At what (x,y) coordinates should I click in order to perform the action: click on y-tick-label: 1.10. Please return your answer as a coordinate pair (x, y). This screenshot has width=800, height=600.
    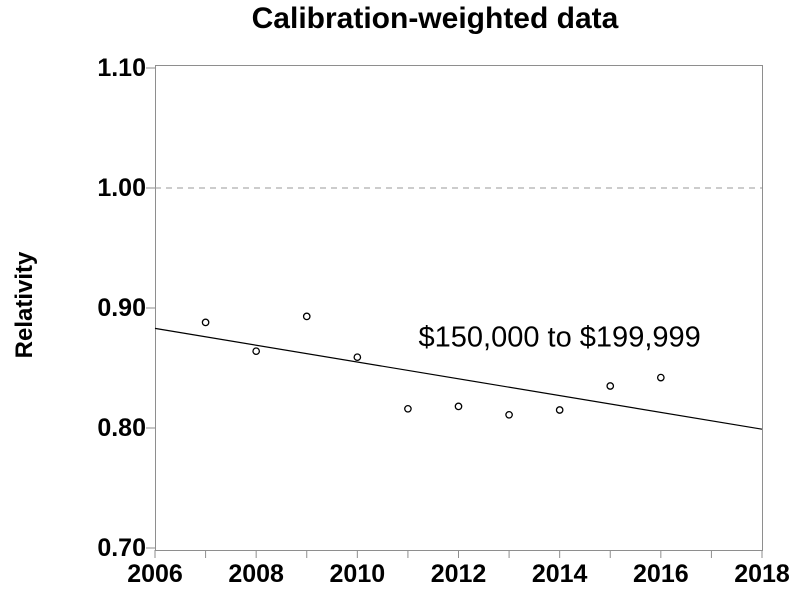
    Looking at the image, I should click on (121, 68).